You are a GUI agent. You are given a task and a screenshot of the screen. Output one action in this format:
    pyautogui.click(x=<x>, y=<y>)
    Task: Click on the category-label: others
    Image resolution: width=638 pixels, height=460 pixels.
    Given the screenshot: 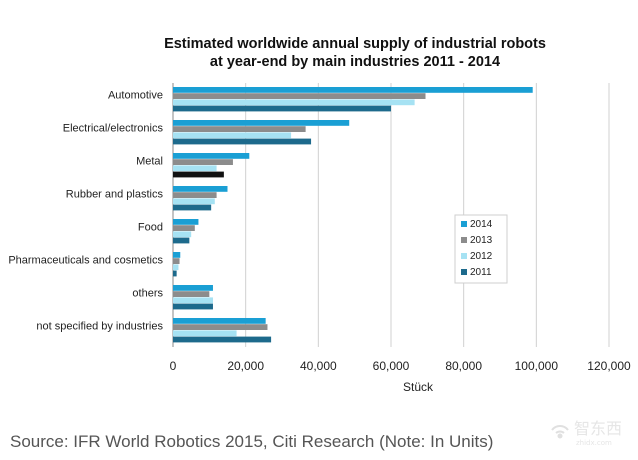 What is the action you would take?
    pyautogui.click(x=147, y=293)
    